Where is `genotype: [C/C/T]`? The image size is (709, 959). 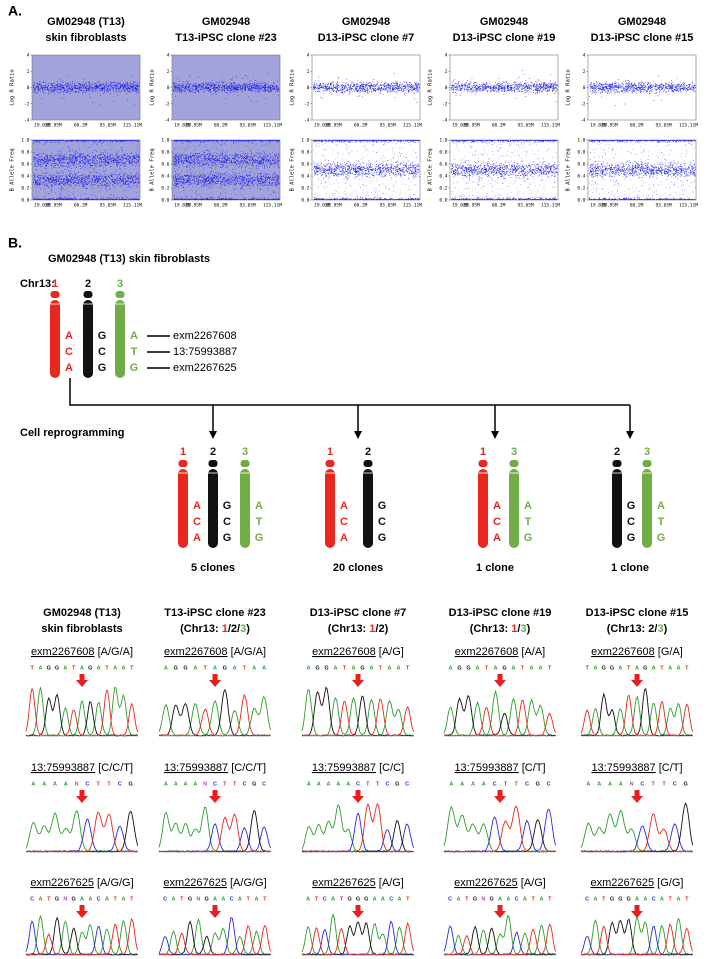 genotype: [C/C/T] is located at coordinates (247, 768).